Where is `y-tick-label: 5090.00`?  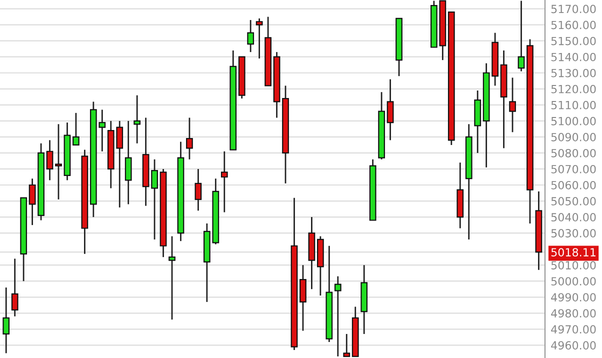
y-tick-label: 5090.00 is located at coordinates (573, 137).